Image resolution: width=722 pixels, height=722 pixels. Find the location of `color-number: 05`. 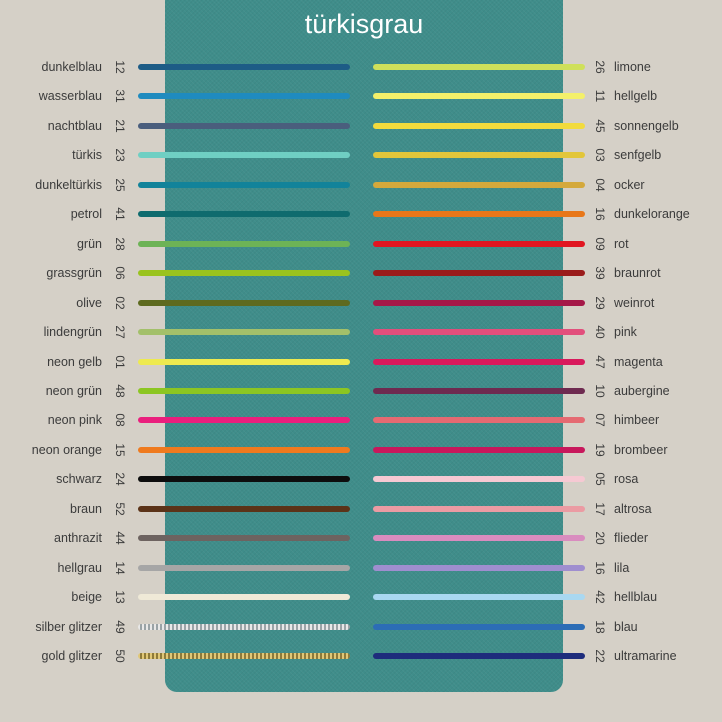

color-number: 05 is located at coordinates (600, 479).